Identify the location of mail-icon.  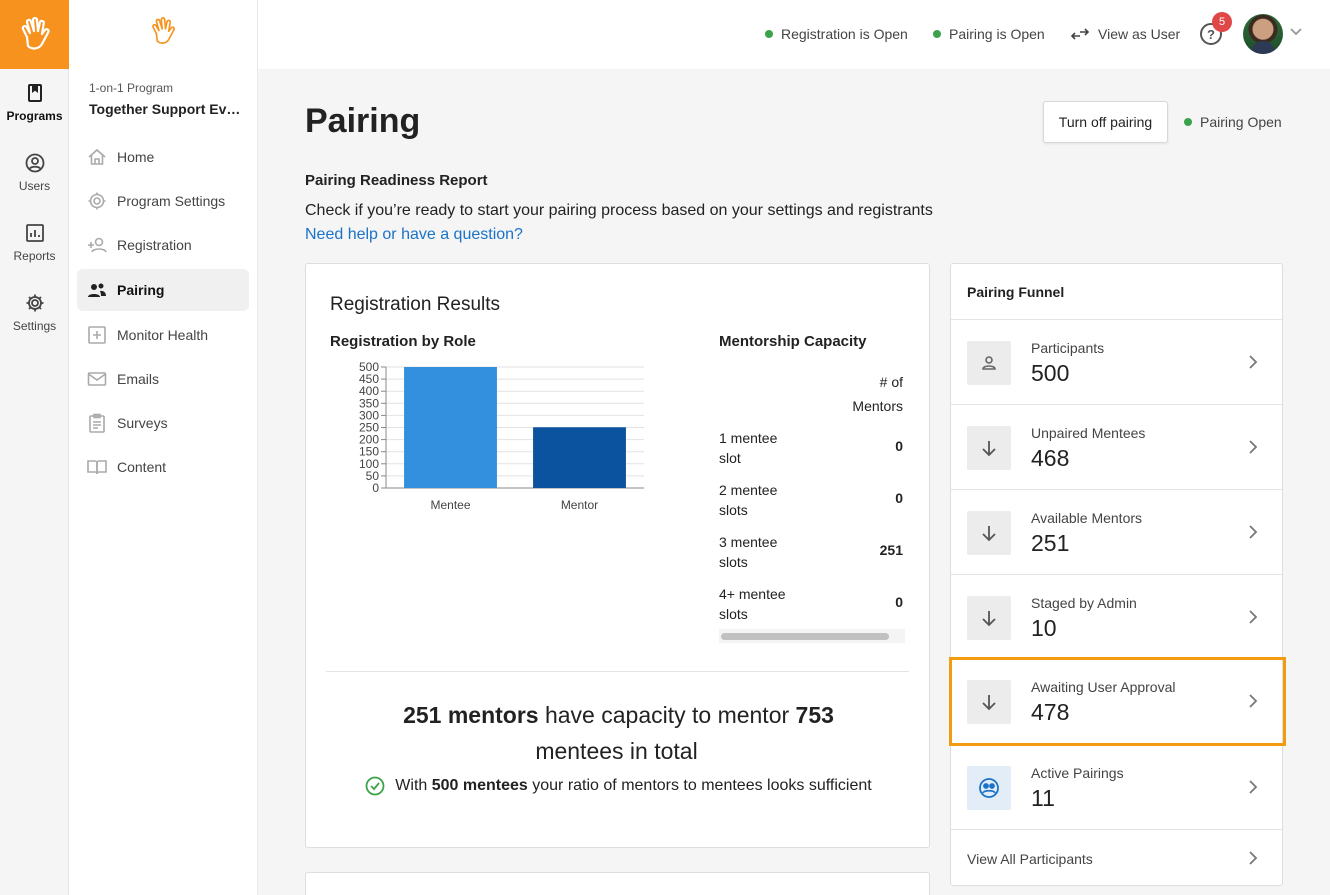
(97, 379).